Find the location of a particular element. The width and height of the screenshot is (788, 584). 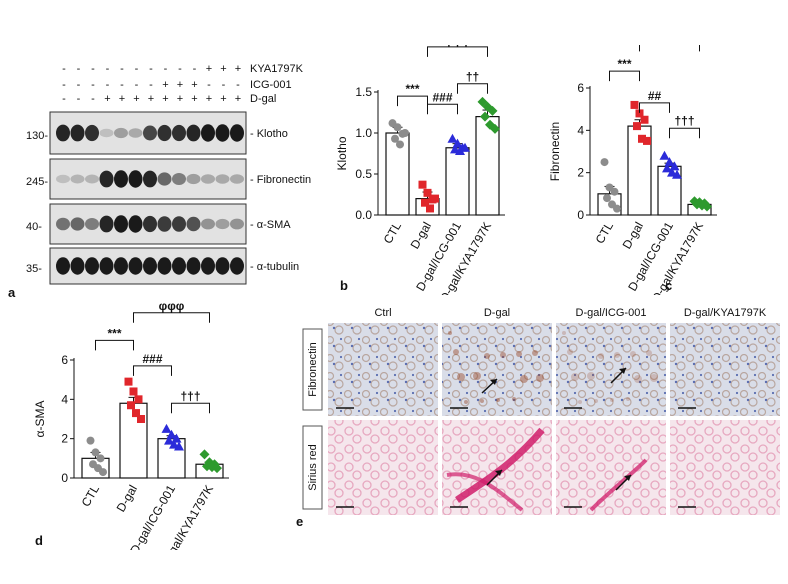

treatment-label-icg-001: ICG-001 is located at coordinates (271, 85).